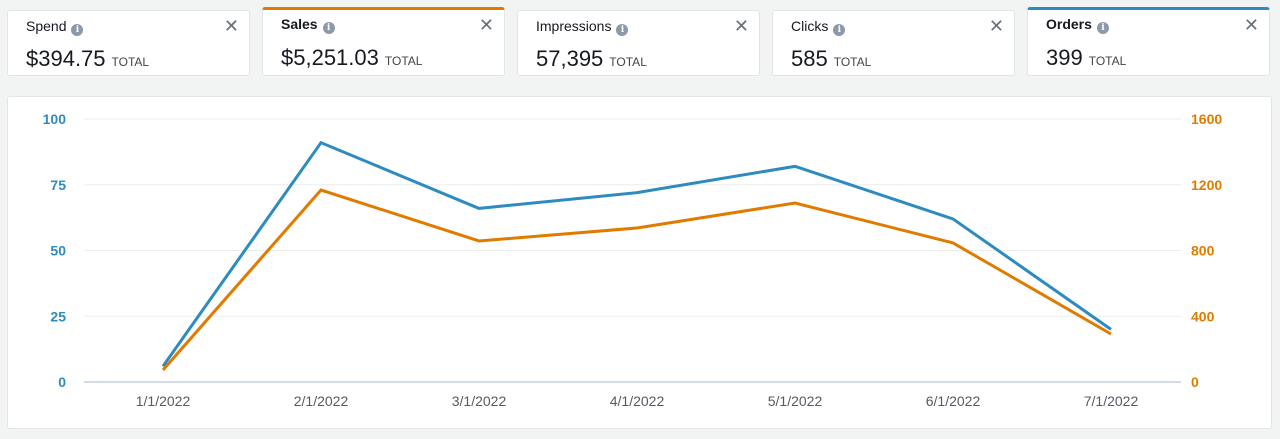  What do you see at coordinates (570, 58) in the screenshot?
I see `metric-value-text: 57,395` at bounding box center [570, 58].